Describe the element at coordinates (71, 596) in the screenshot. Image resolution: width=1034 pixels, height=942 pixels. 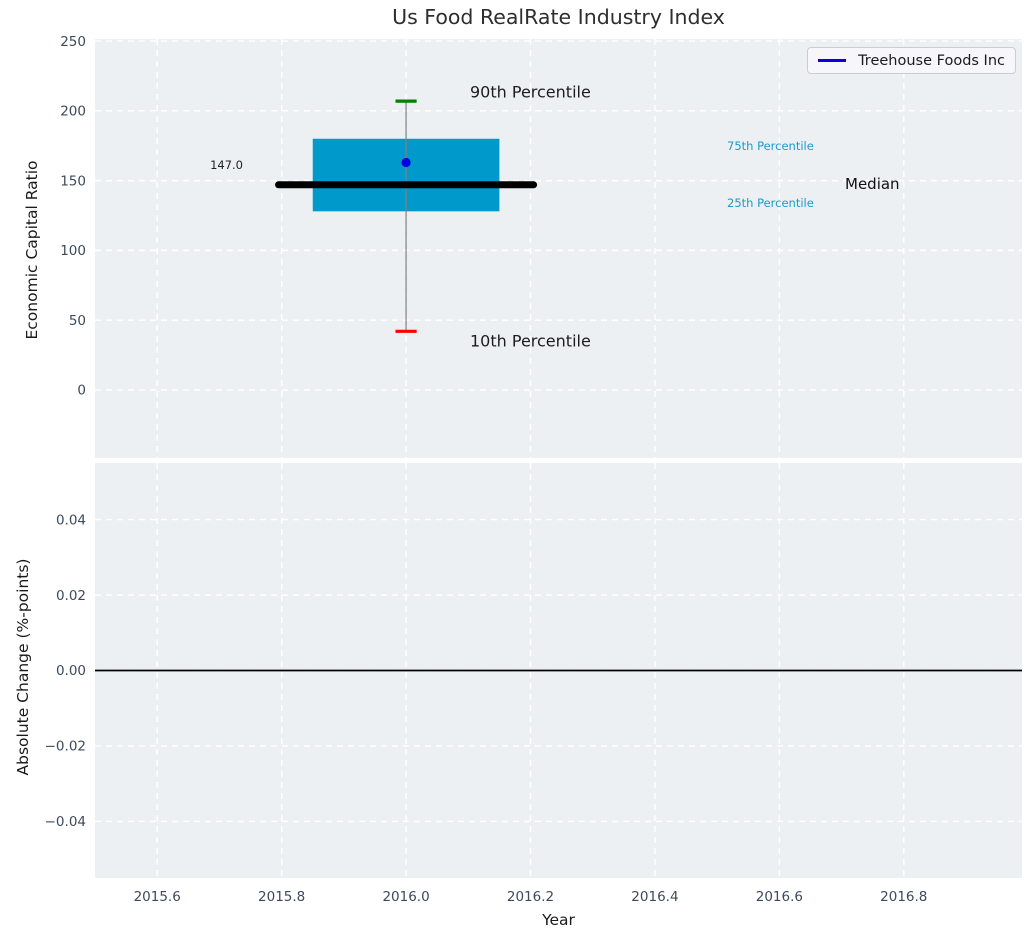
I see `bottom-y-tick-label: 0.02` at that location.